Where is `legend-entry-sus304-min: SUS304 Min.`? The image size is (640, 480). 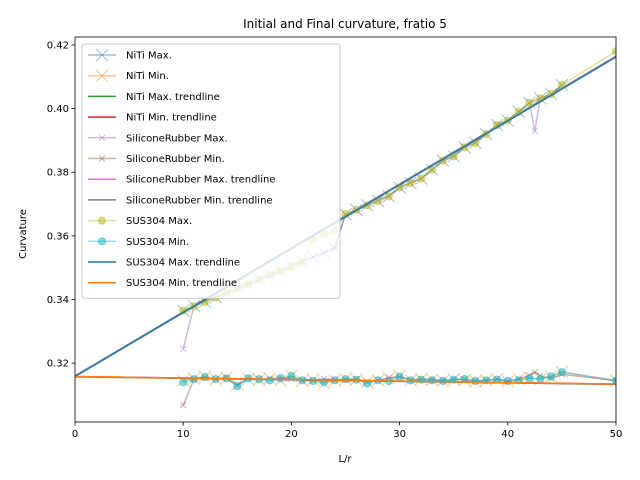
legend-entry-sus304-min: SUS304 Min. is located at coordinates (138, 242).